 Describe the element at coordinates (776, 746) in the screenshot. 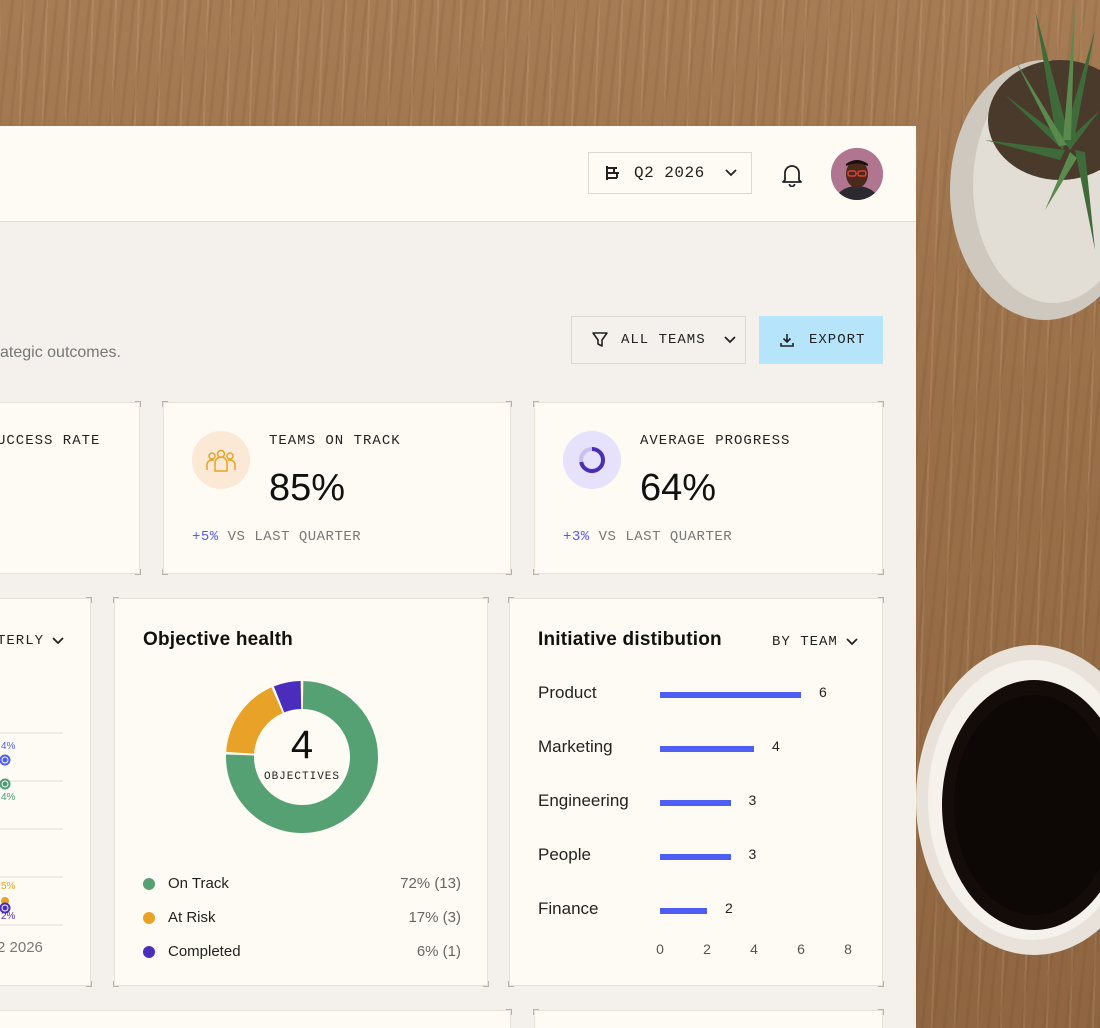

I see `bar-value-label: 4` at that location.